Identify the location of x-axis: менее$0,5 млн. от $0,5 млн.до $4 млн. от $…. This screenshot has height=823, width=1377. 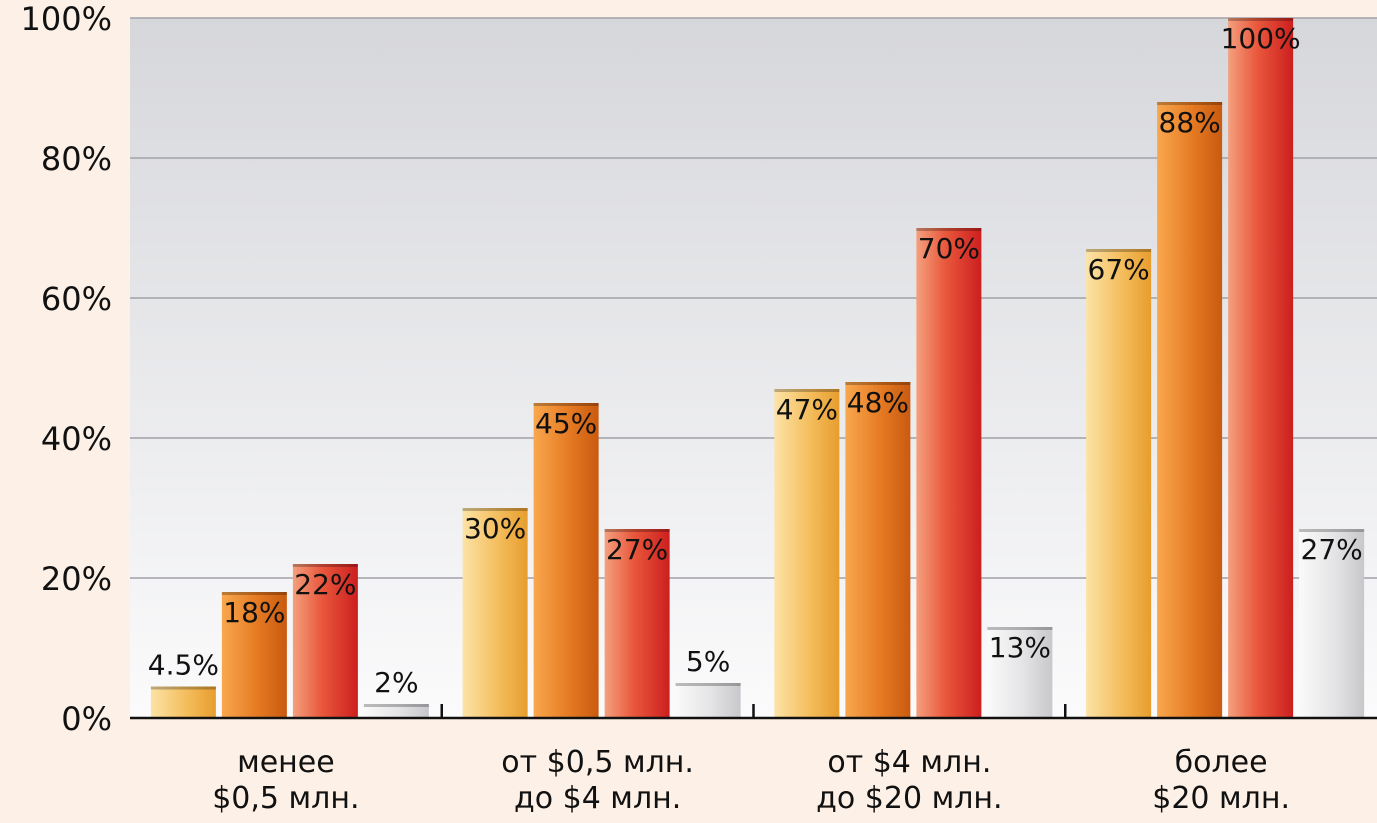
(753, 760).